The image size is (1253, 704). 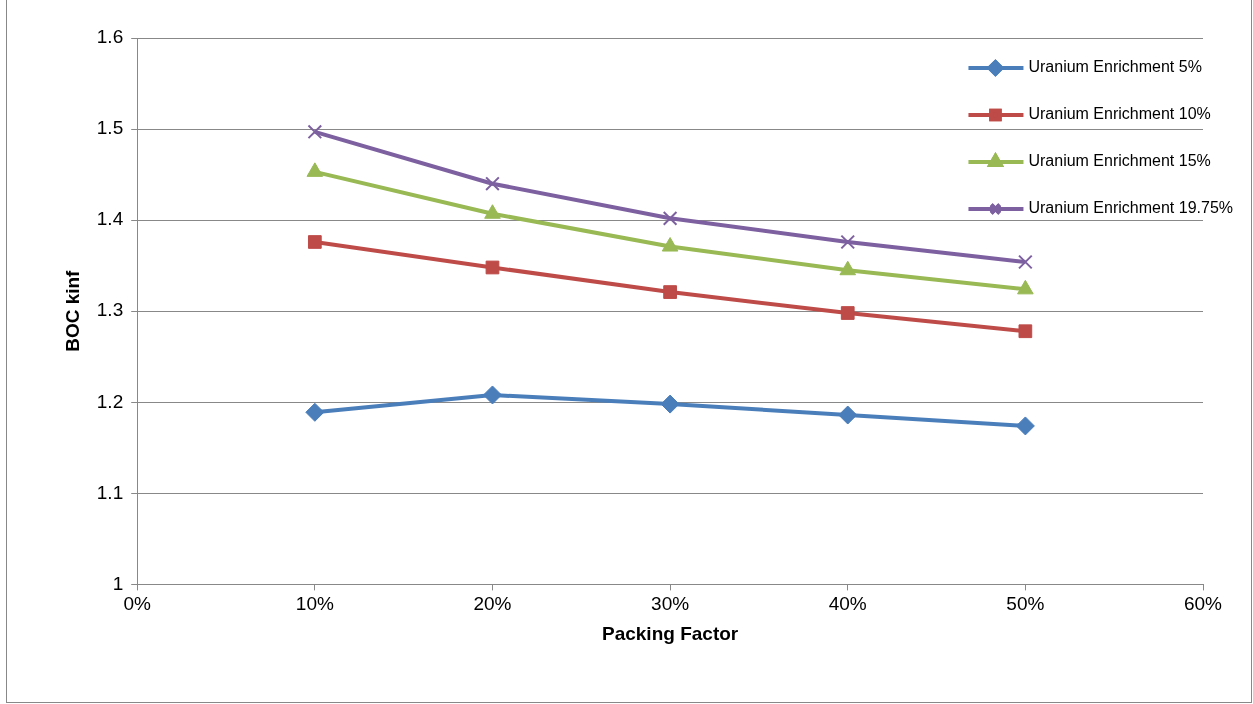 I want to click on x-tick-label: 0%, so click(x=137, y=604).